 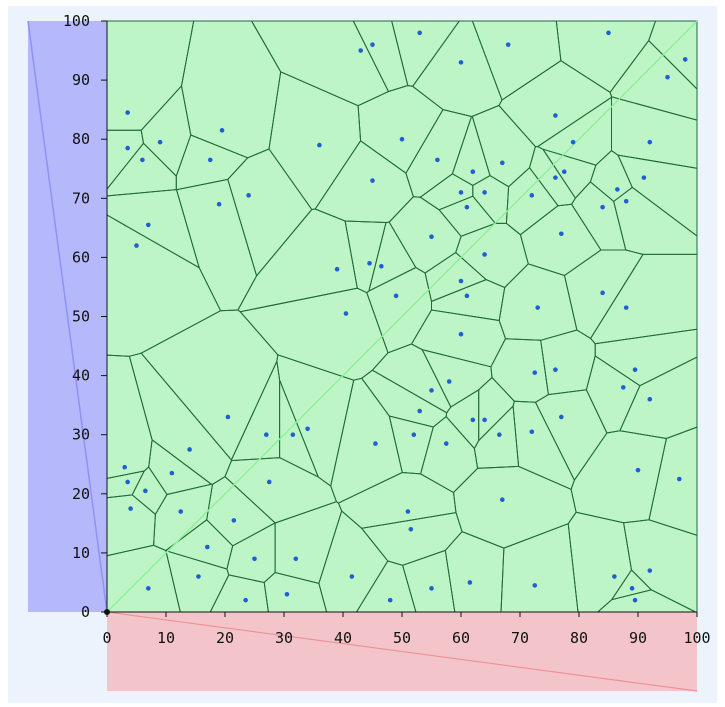 What do you see at coordinates (85, 612) in the screenshot?
I see `y-tick-label: 0` at bounding box center [85, 612].